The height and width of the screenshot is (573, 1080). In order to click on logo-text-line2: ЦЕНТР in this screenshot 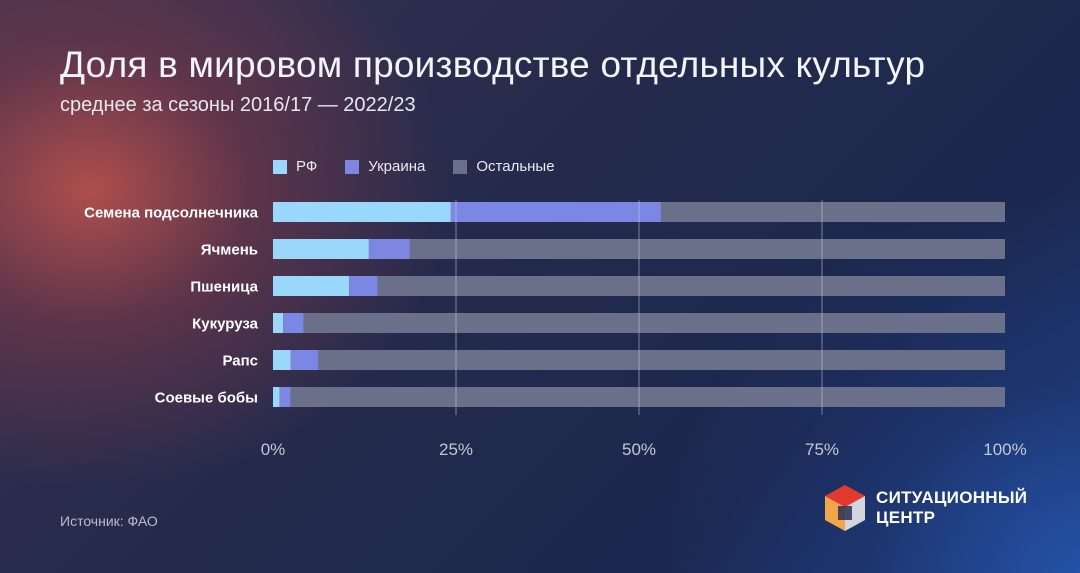, I will do `click(906, 517)`.